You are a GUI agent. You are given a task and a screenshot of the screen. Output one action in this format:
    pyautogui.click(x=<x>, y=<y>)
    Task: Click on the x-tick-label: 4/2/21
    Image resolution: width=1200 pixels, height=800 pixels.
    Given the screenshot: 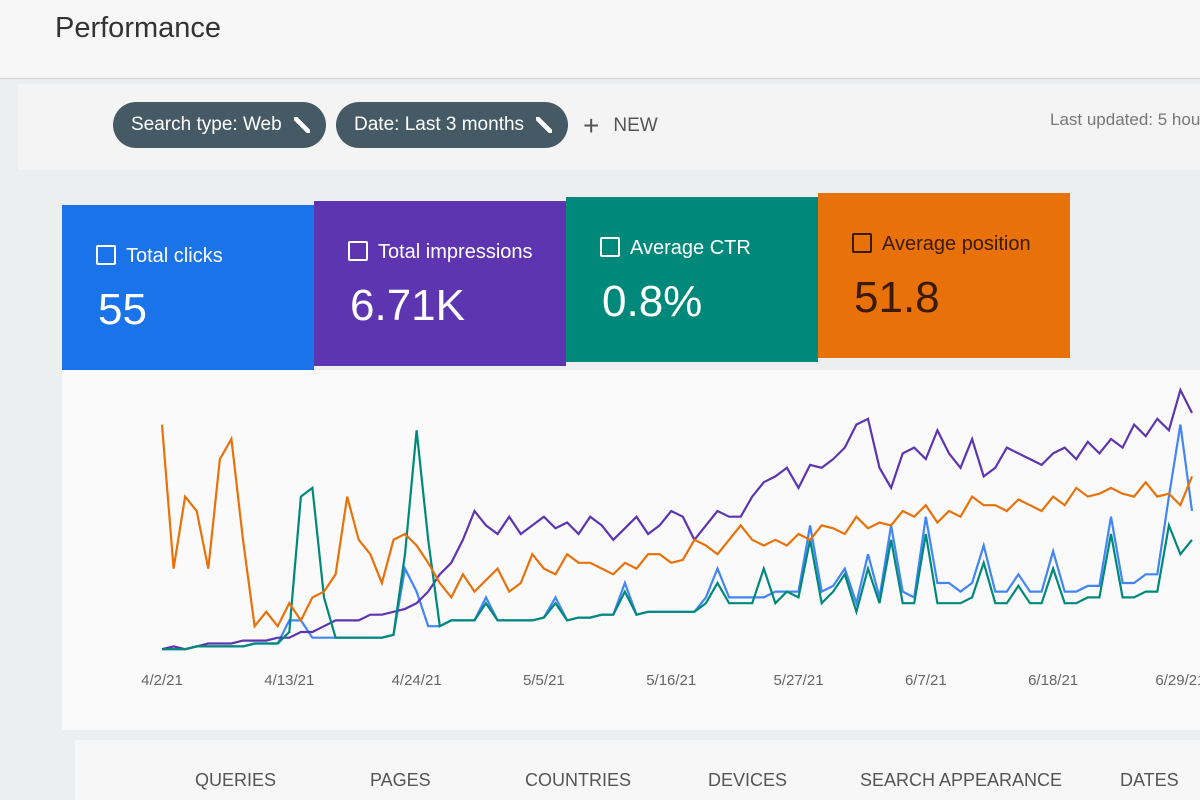 What is the action you would take?
    pyautogui.click(x=162, y=680)
    